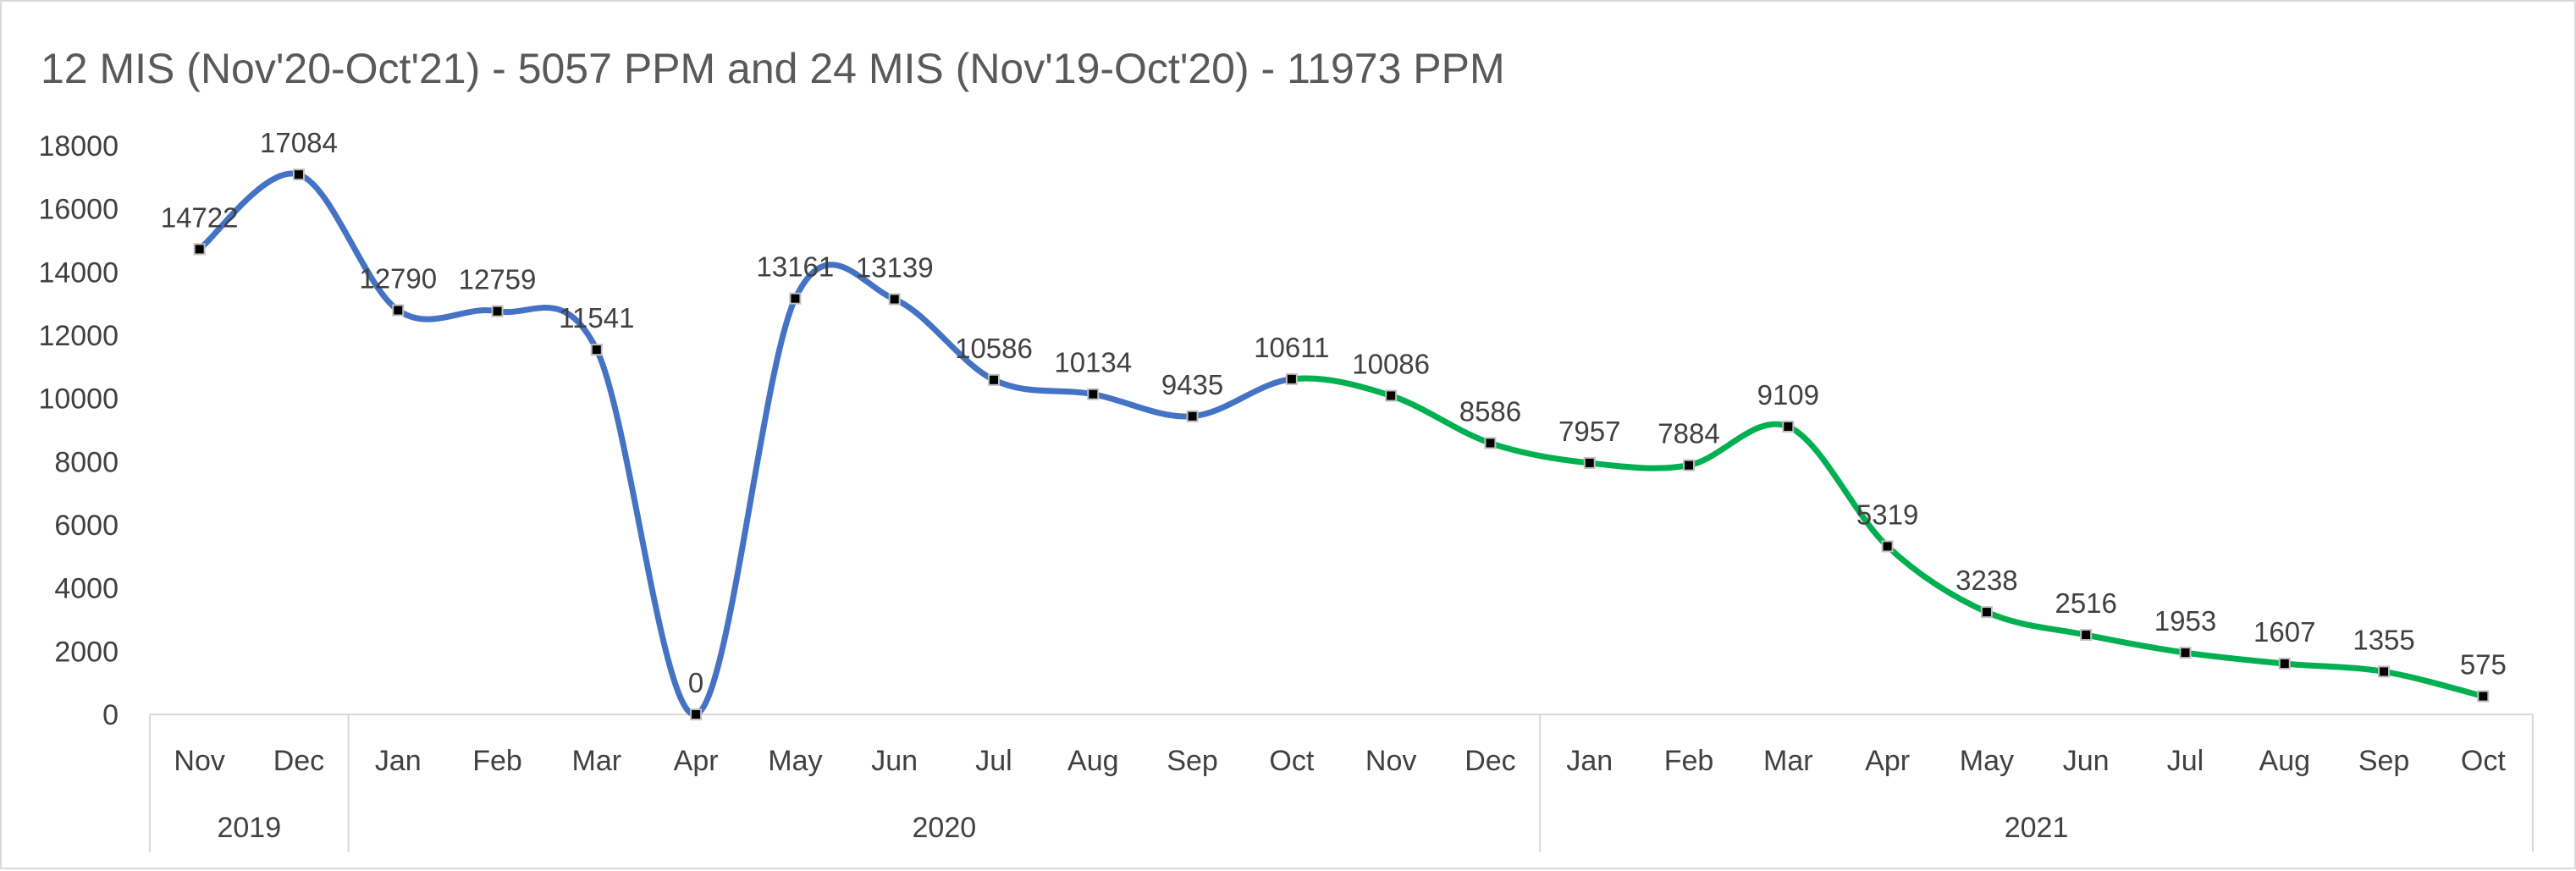 Image resolution: width=2576 pixels, height=871 pixels. What do you see at coordinates (597, 318) in the screenshot?
I see `data-label: 11541` at bounding box center [597, 318].